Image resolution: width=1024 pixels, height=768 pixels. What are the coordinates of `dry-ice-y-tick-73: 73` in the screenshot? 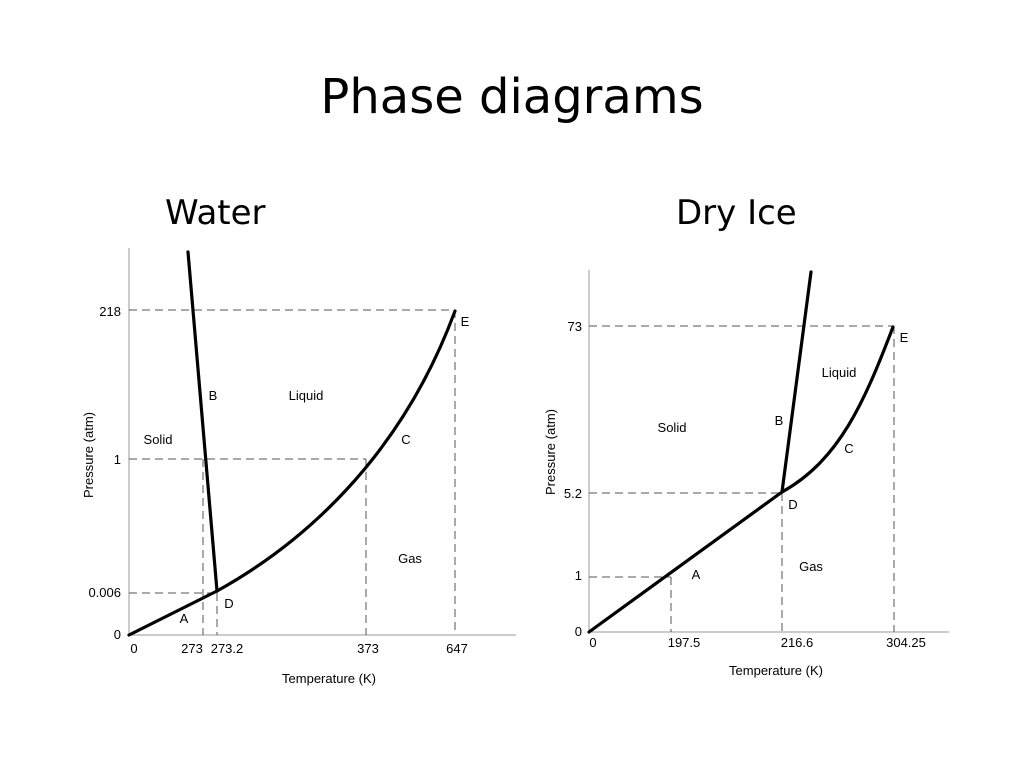 It's located at (575, 326).